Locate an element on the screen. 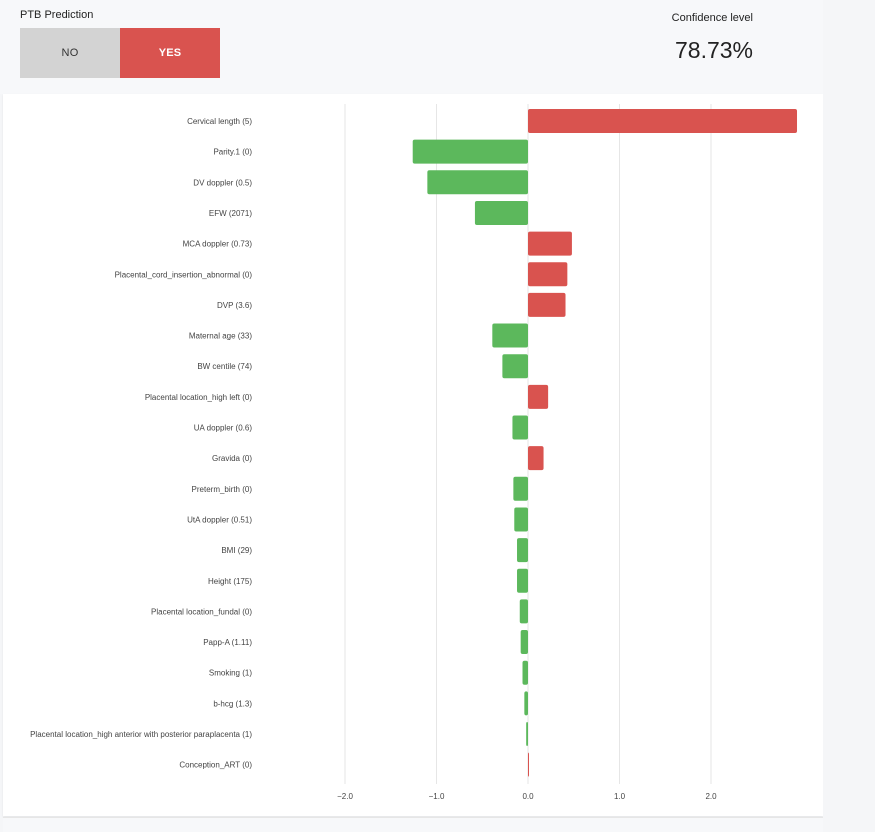  y-tick-label: Placental_cord_insertion_abnormal (0) is located at coordinates (184, 274).